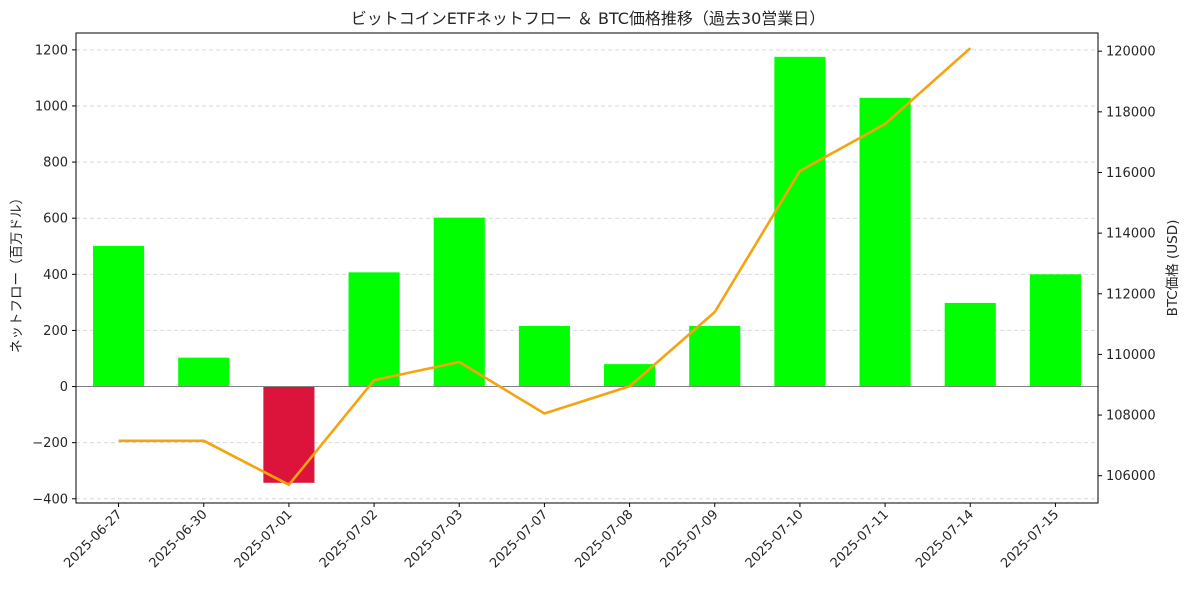 This screenshot has width=1190, height=590. I want to click on x-tick-label: 2025-07-11, so click(860, 539).